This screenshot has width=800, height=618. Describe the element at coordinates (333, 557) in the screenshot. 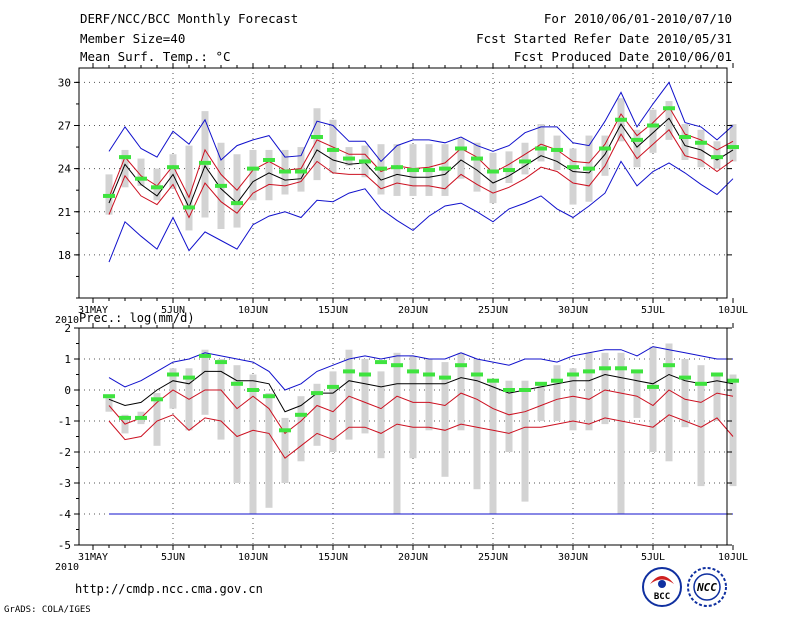

I see `x-tick-label: 15JUN` at that location.